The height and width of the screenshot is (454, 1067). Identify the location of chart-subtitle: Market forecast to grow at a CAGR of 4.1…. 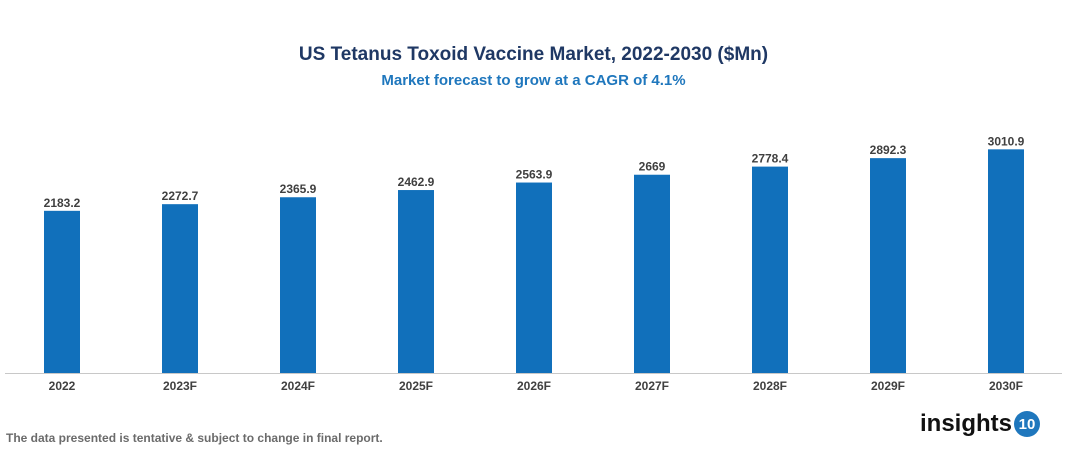
(533, 80).